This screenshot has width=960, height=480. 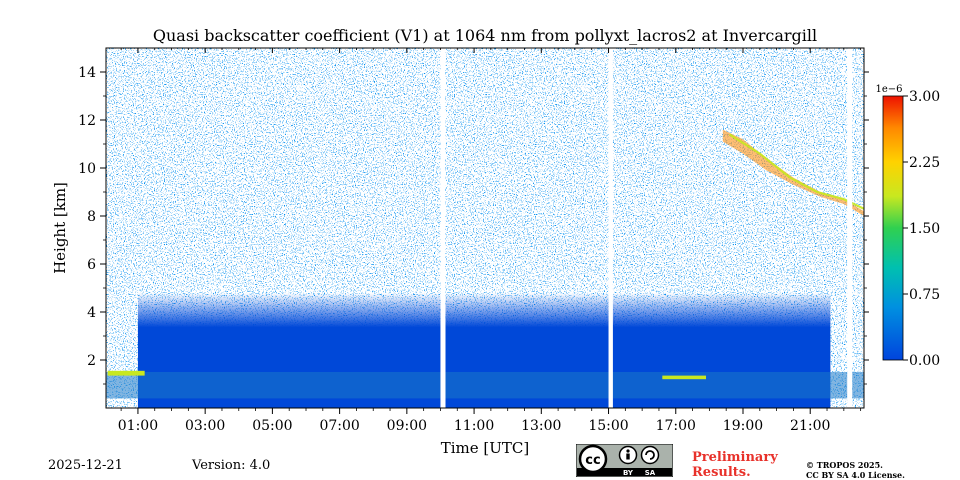 What do you see at coordinates (126, 373) in the screenshot?
I see `layer-low-cloud-morning` at bounding box center [126, 373].